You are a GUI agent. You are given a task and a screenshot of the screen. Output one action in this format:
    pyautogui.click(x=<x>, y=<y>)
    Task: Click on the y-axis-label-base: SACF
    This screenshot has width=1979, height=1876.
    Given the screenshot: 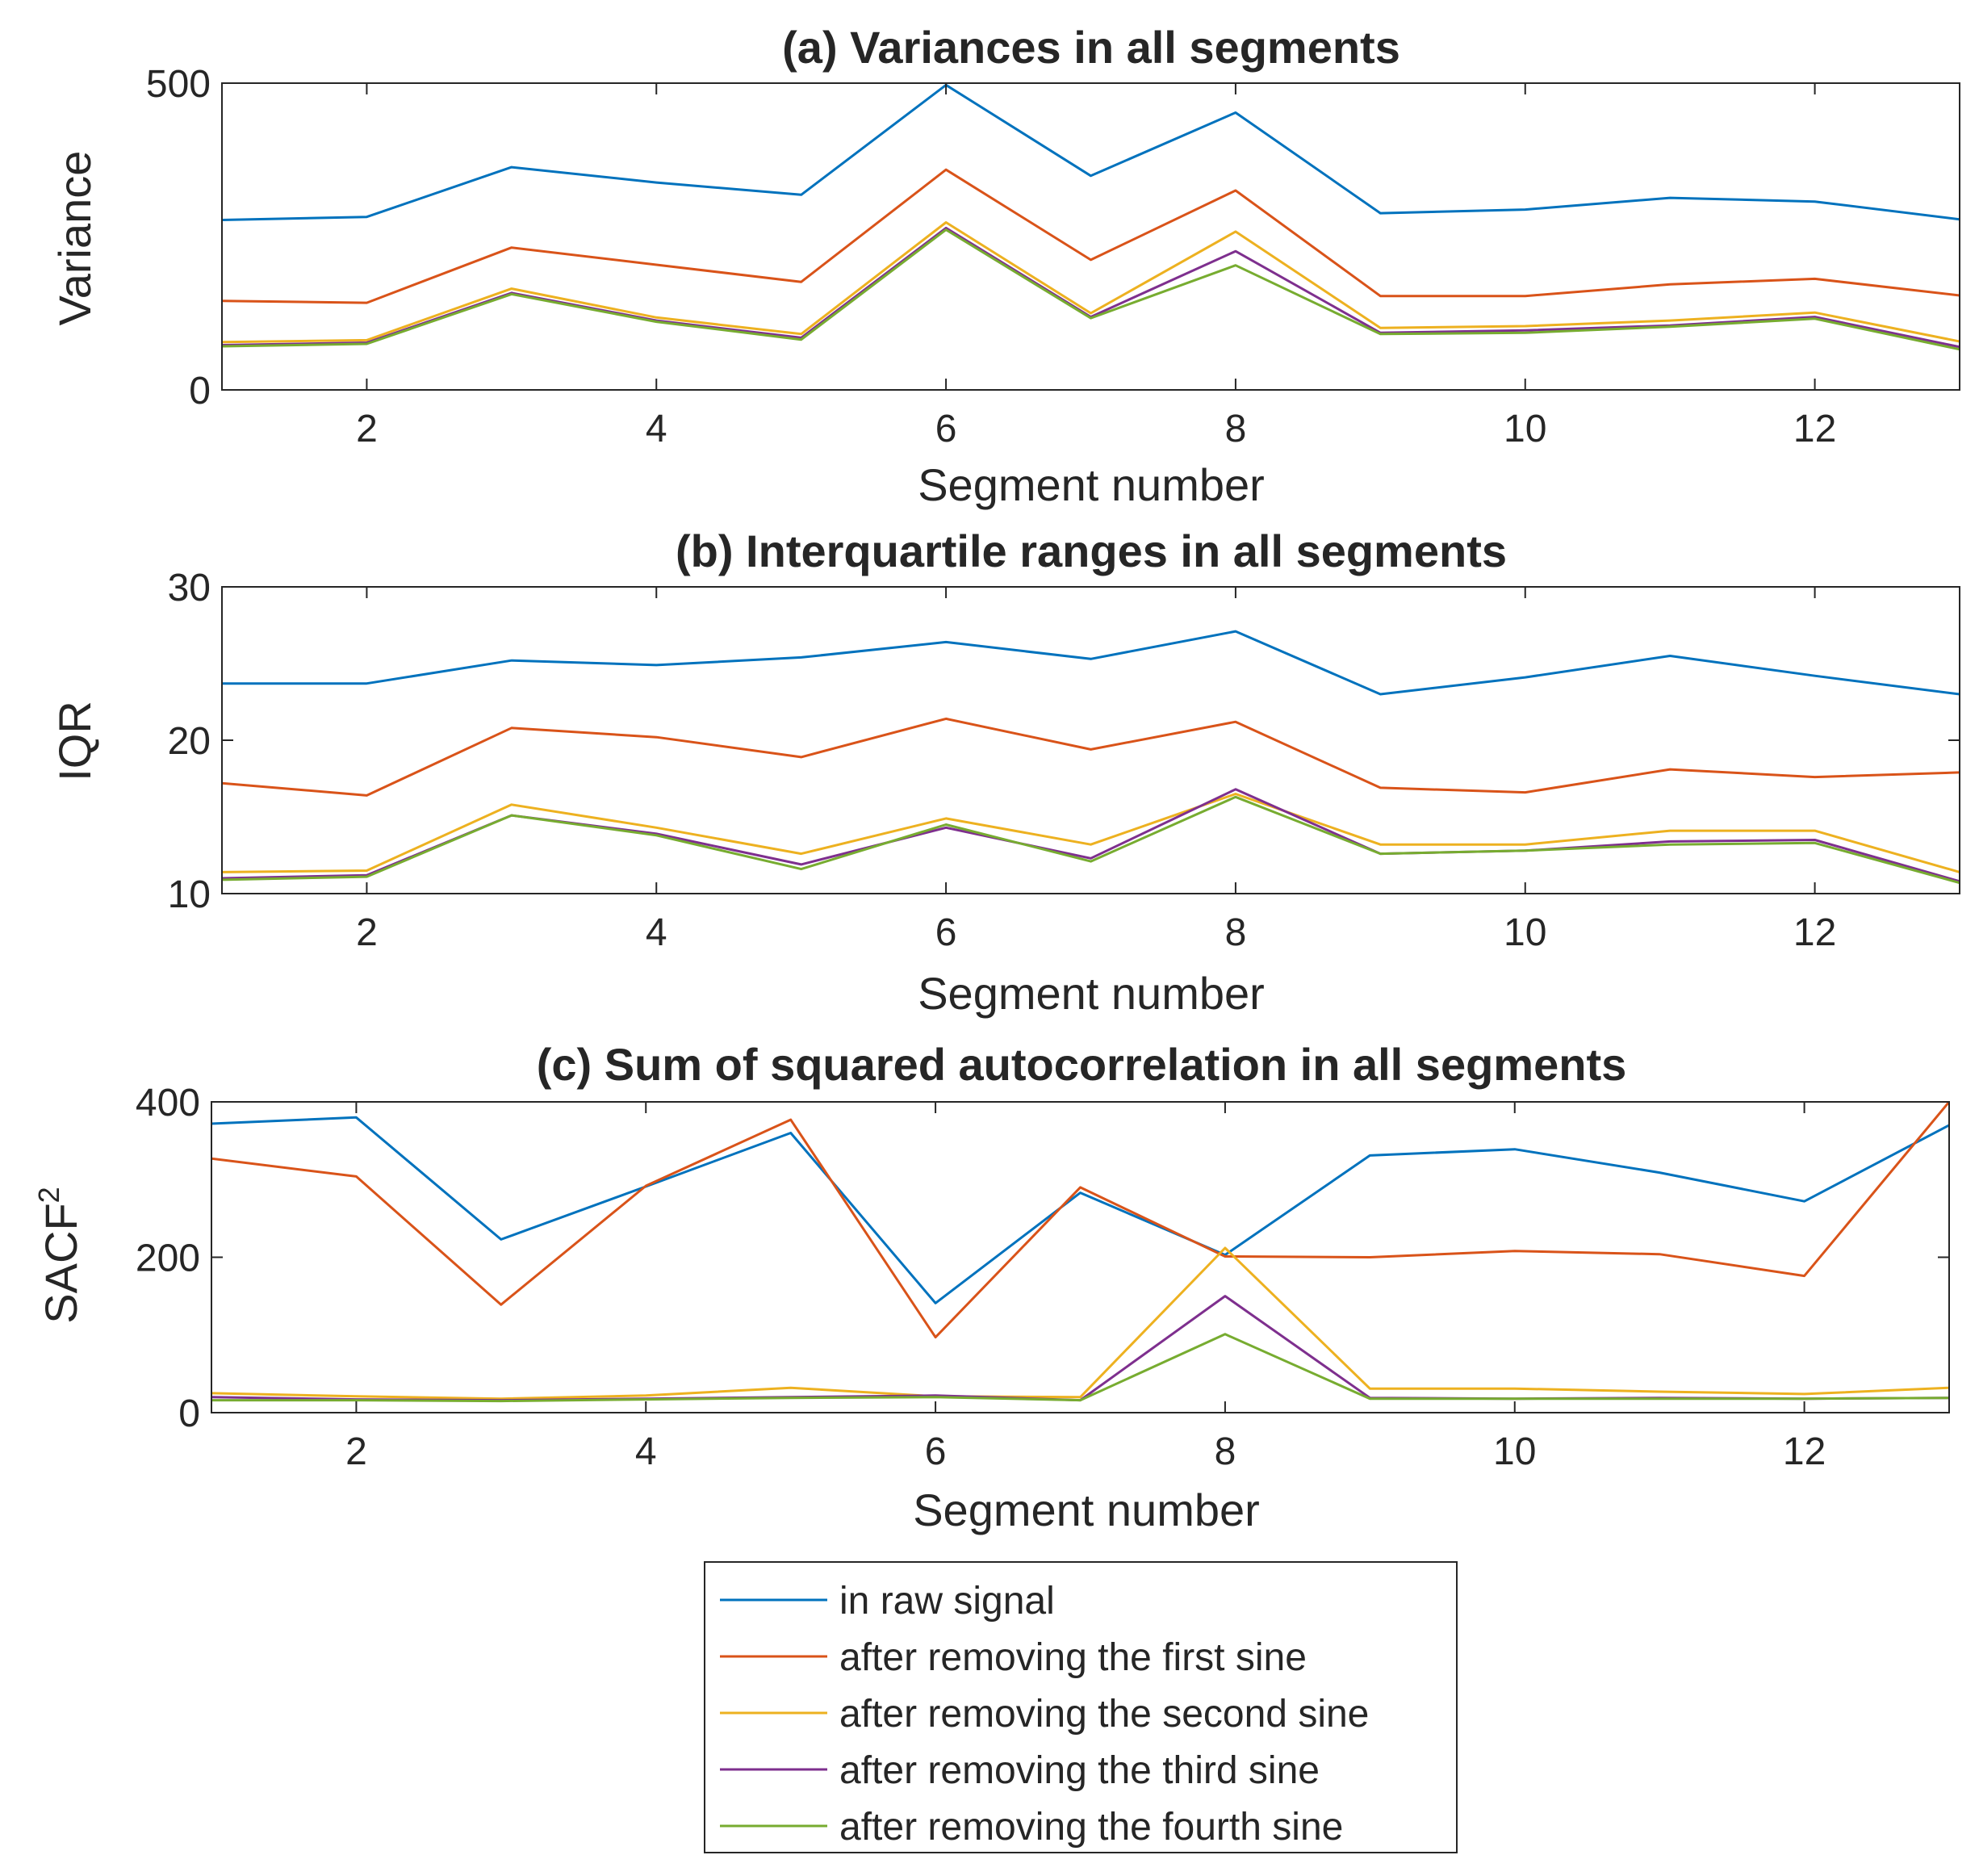 What is the action you would take?
    pyautogui.click(x=61, y=1263)
    